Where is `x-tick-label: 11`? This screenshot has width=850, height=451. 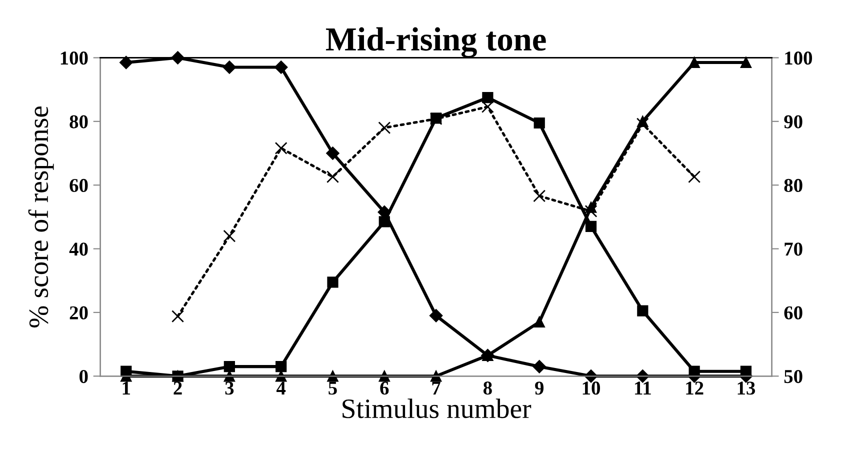
x-tick-label: 11 is located at coordinates (643, 388).